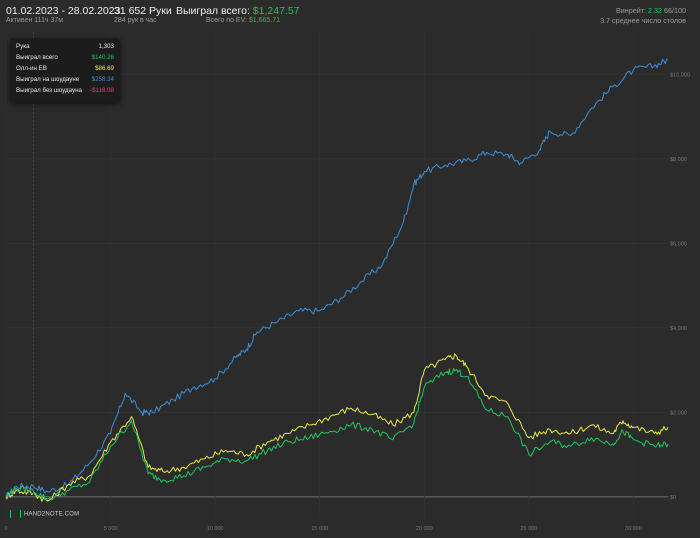 The image size is (700, 538). What do you see at coordinates (102, 57) in the screenshot?
I see `tooltip-value: $140.26` at bounding box center [102, 57].